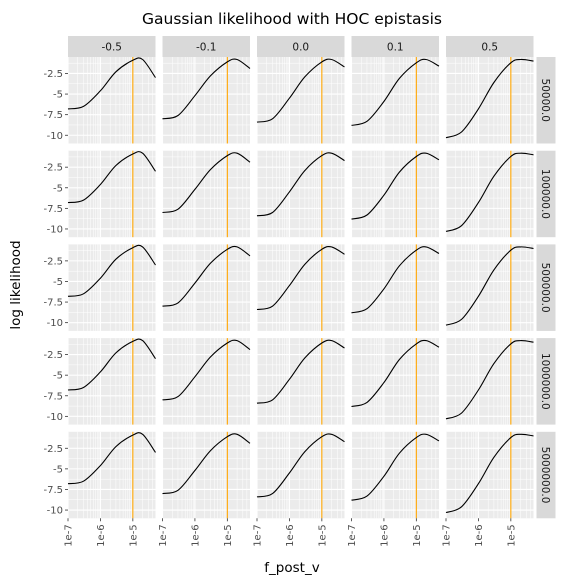 The width and height of the screenshot is (562, 585). I want to click on facet-row-label: 1000000.0, so click(545, 381).